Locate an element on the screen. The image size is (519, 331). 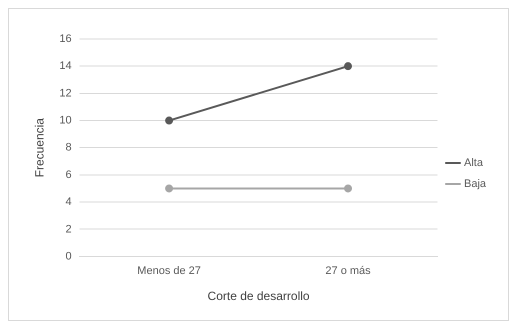
y-tick-label: 16 is located at coordinates (65, 39).